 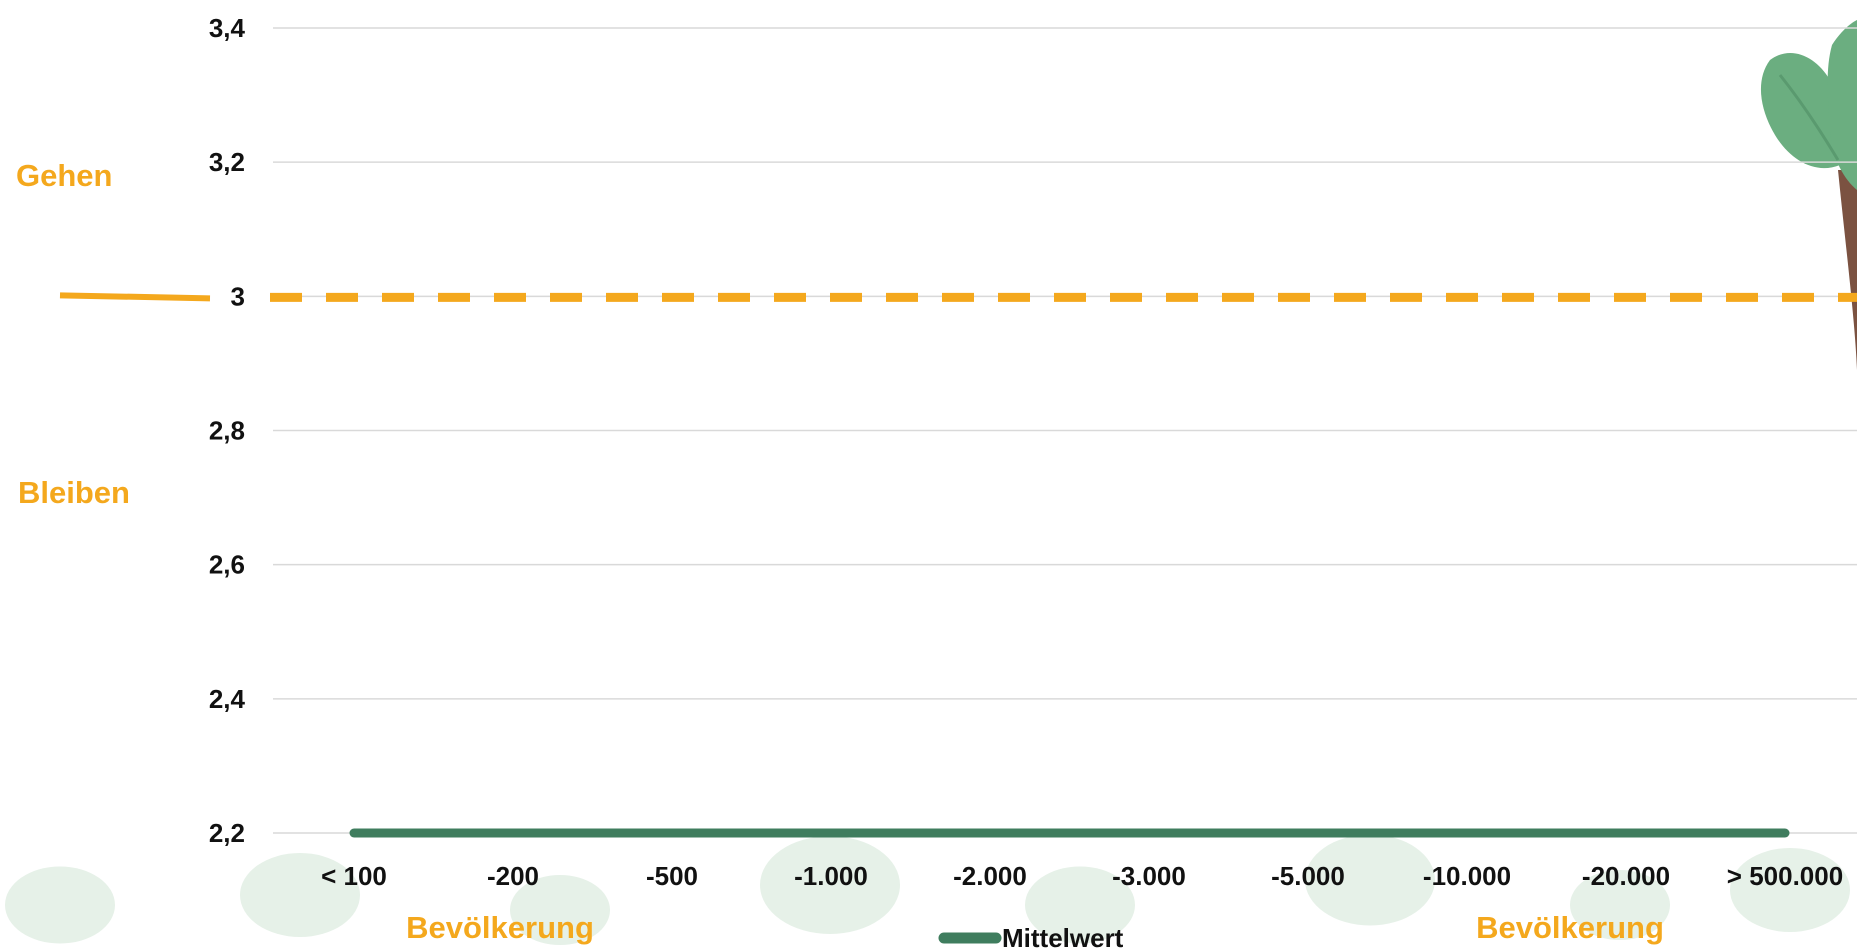 I want to click on y-tick-label: 2,8, so click(x=227, y=431).